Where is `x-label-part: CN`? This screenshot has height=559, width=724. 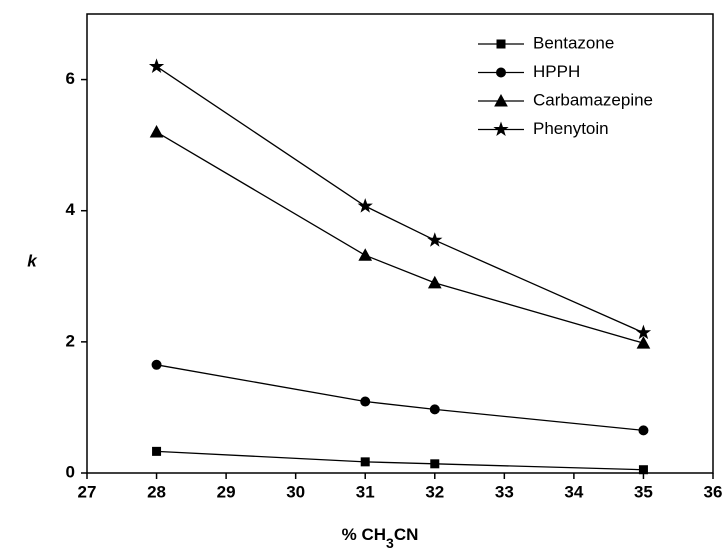
x-label-part: CN is located at coordinates (406, 534).